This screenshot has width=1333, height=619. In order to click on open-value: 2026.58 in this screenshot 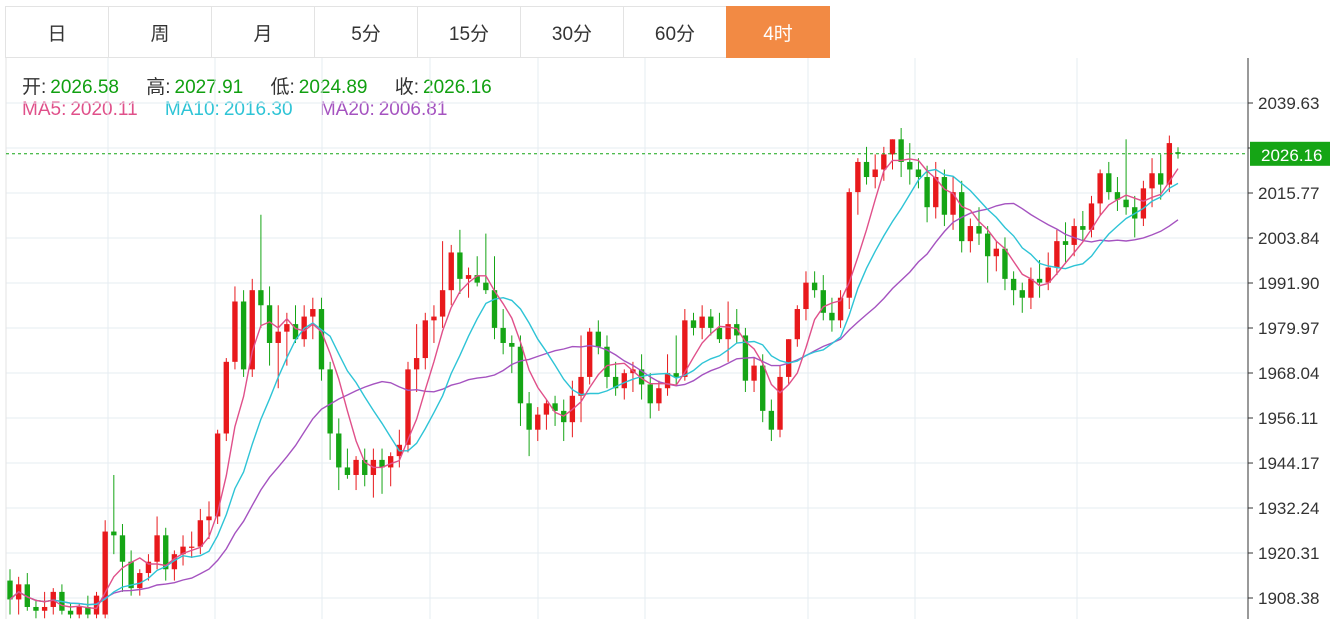, I will do `click(84, 87)`.